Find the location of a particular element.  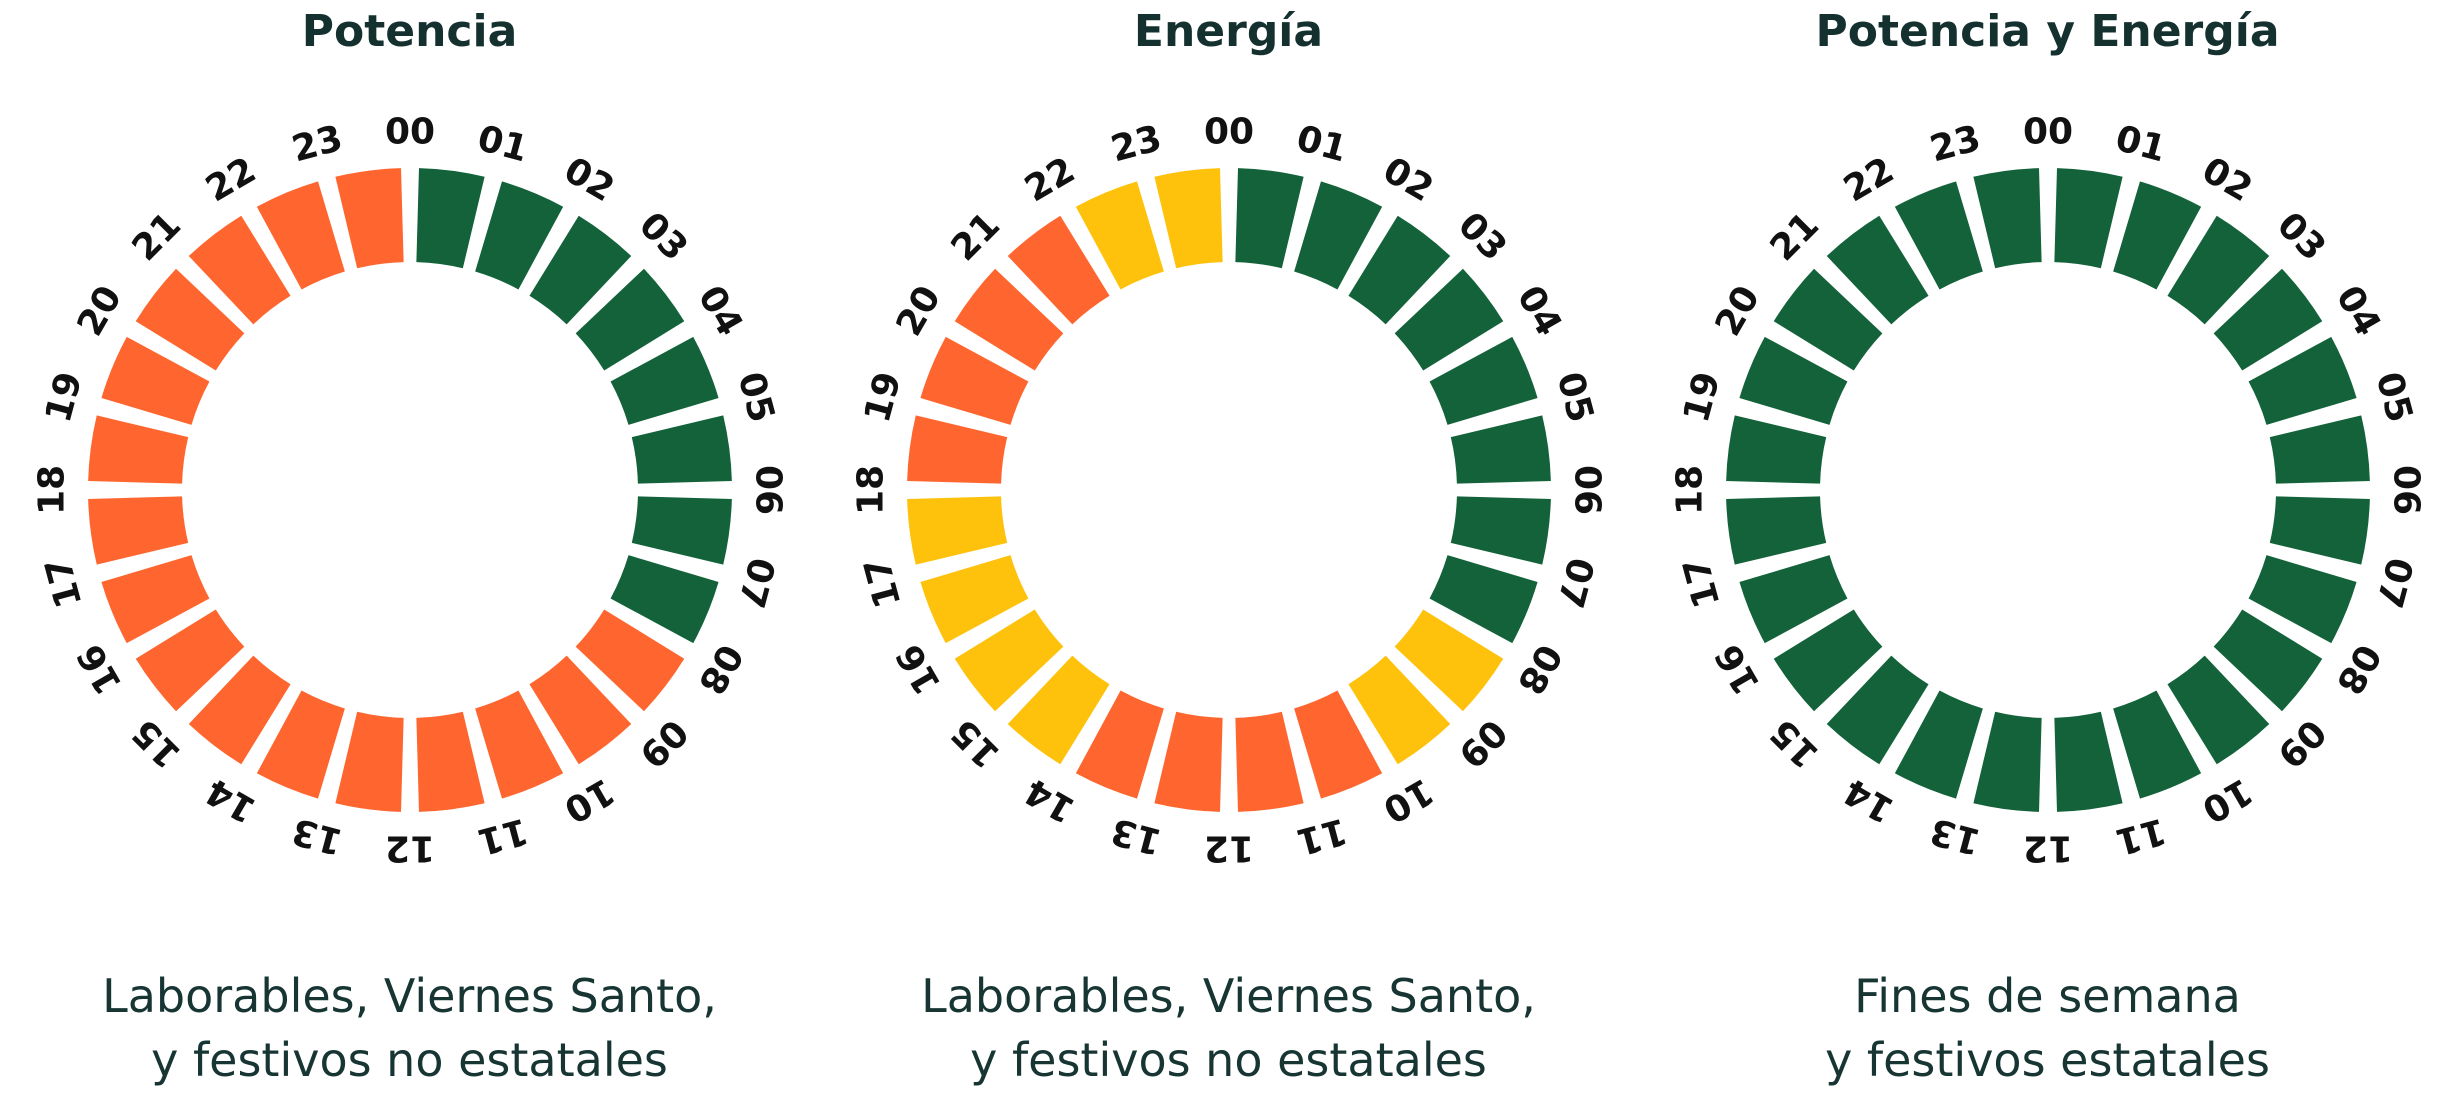

panel-caption: Fines de semana y festivos estatales is located at coordinates (2047, 1028).